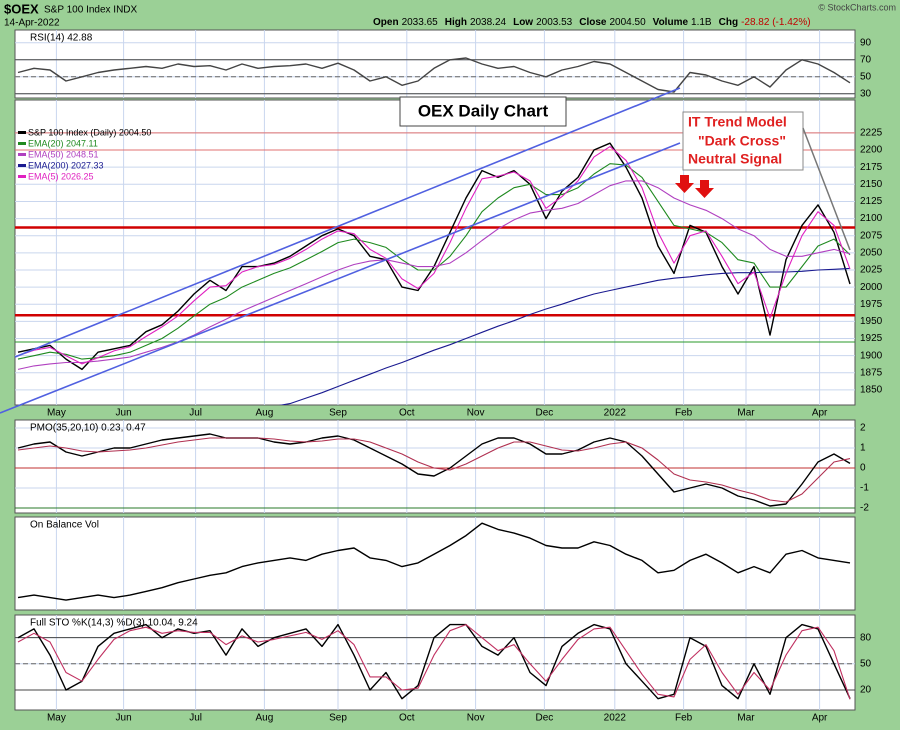 This screenshot has height=730, width=900. What do you see at coordinates (871, 372) in the screenshot?
I see `y-tick-label: 1875` at bounding box center [871, 372].